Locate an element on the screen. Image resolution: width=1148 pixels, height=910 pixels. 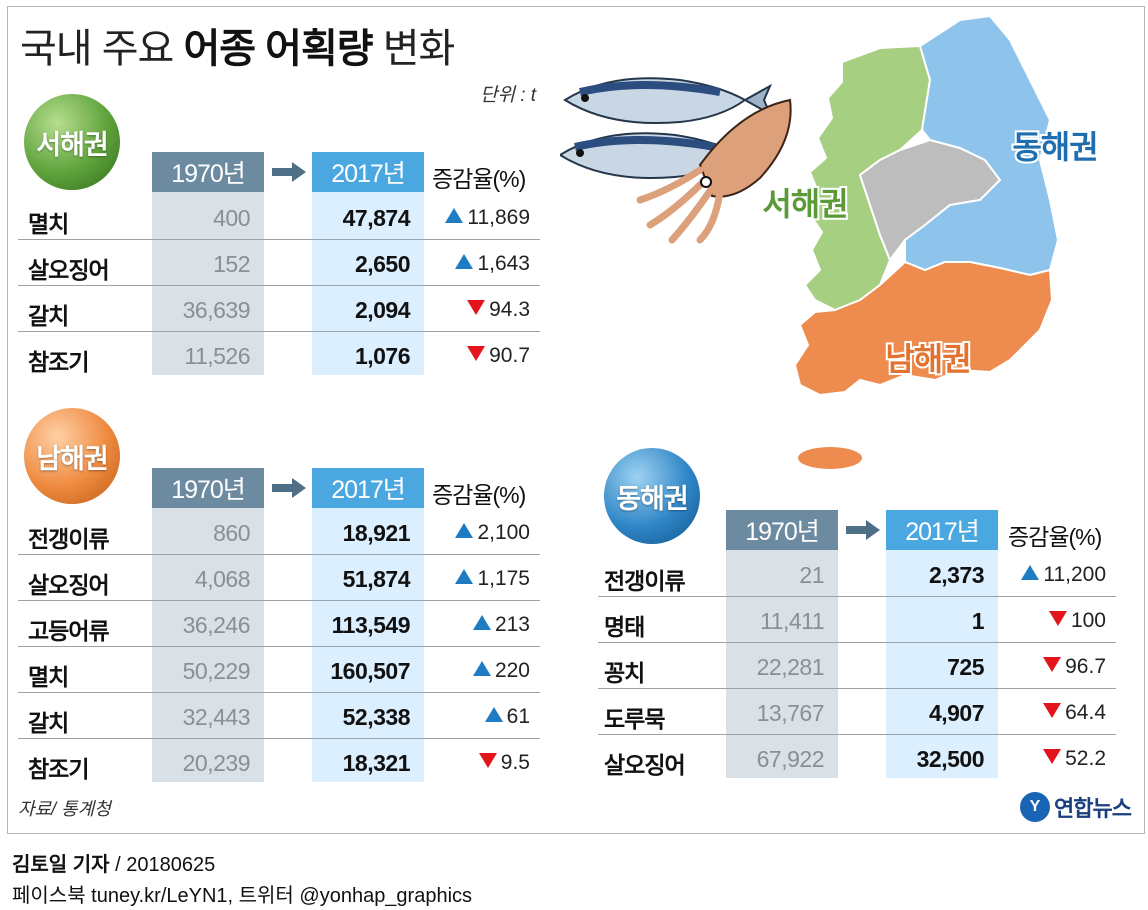
value-2017: 2,094 is located at coordinates (382, 310).